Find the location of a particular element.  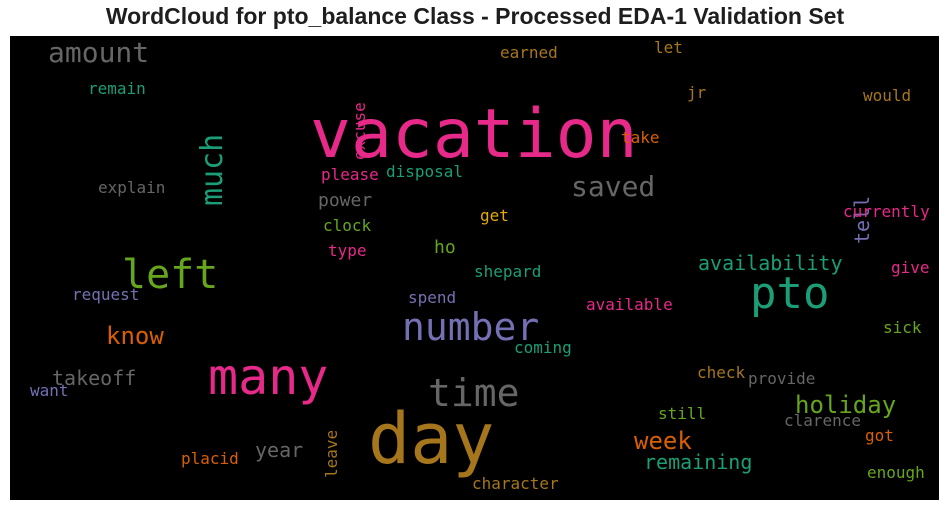

cloud-word: jr is located at coordinates (697, 92).